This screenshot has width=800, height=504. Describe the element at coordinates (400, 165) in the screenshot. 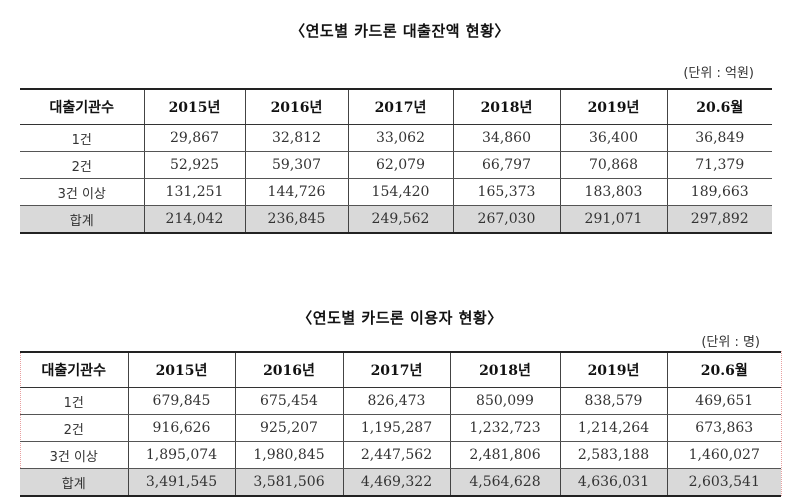

I see `table-cell: 62,079` at that location.